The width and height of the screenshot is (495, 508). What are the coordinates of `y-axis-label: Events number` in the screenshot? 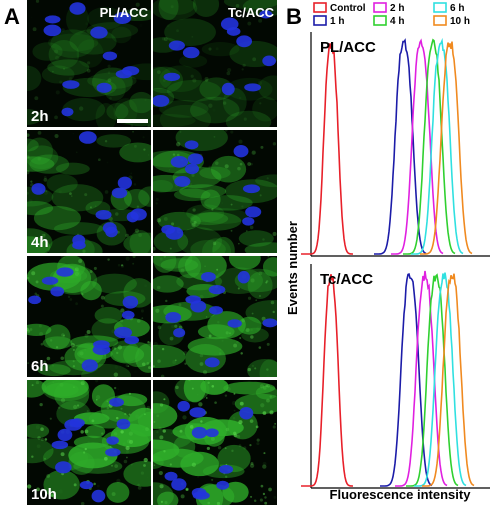 It's located at (292, 268).